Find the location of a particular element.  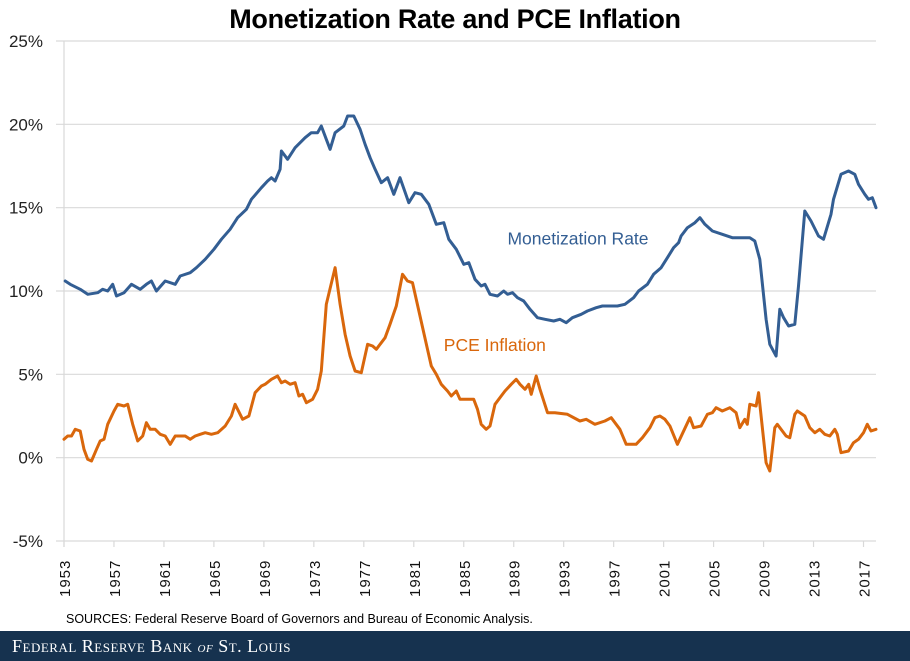

x-tick-label: 2017 is located at coordinates (865, 578).